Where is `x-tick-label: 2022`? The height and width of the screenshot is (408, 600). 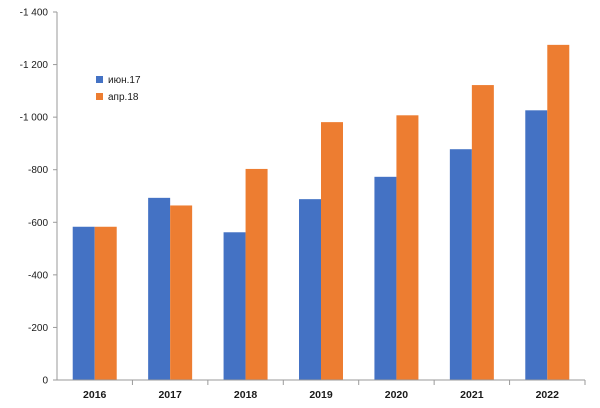 x-tick-label: 2022 is located at coordinates (548, 395).